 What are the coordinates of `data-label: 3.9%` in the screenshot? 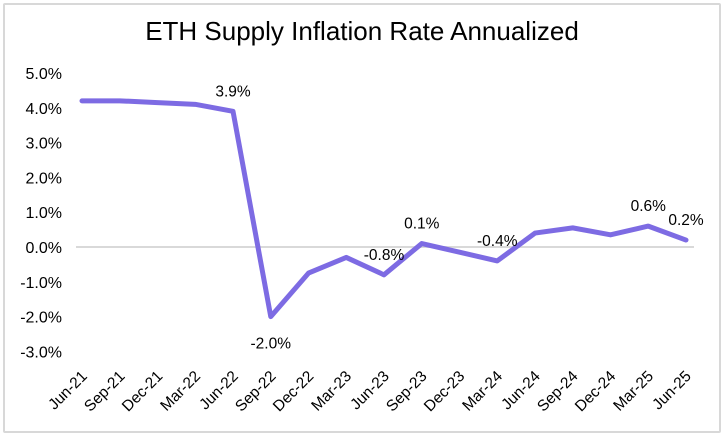 It's located at (233, 91).